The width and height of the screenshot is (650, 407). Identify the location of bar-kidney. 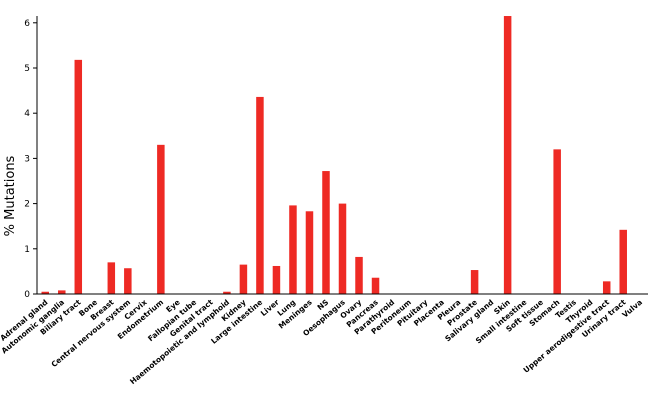
(243, 279).